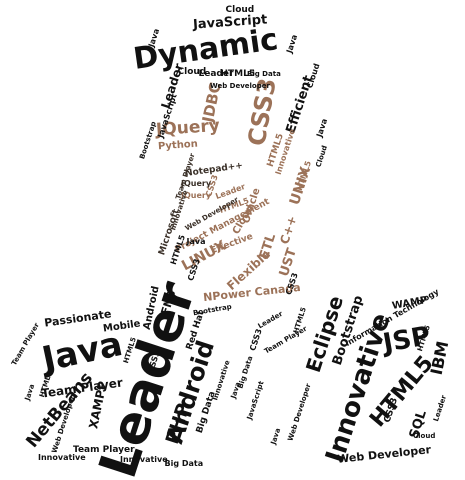  I want to click on word-cloud-right-2: Cloud, so click(321, 155).